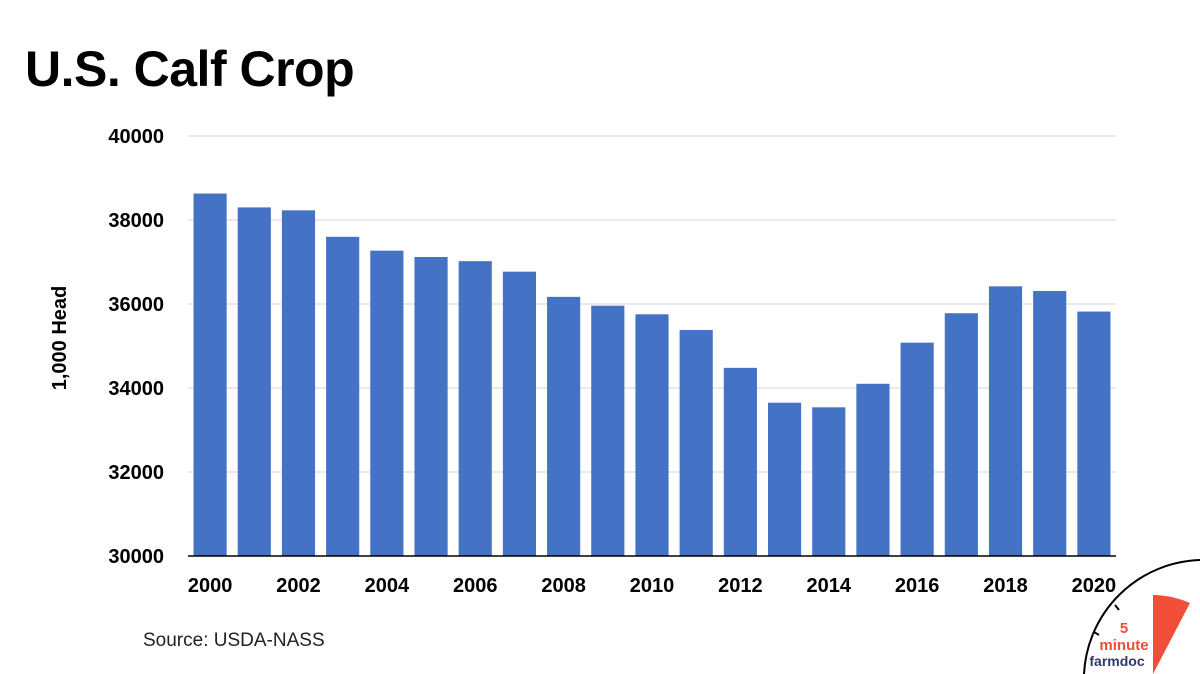 The height and width of the screenshot is (674, 1200). I want to click on bar-2004, so click(387, 403).